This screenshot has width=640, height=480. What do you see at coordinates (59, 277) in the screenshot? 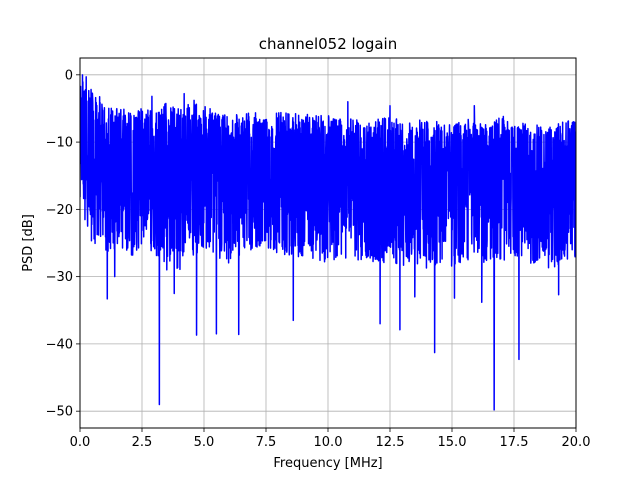
I see `y-tick-label: −30` at bounding box center [59, 277].